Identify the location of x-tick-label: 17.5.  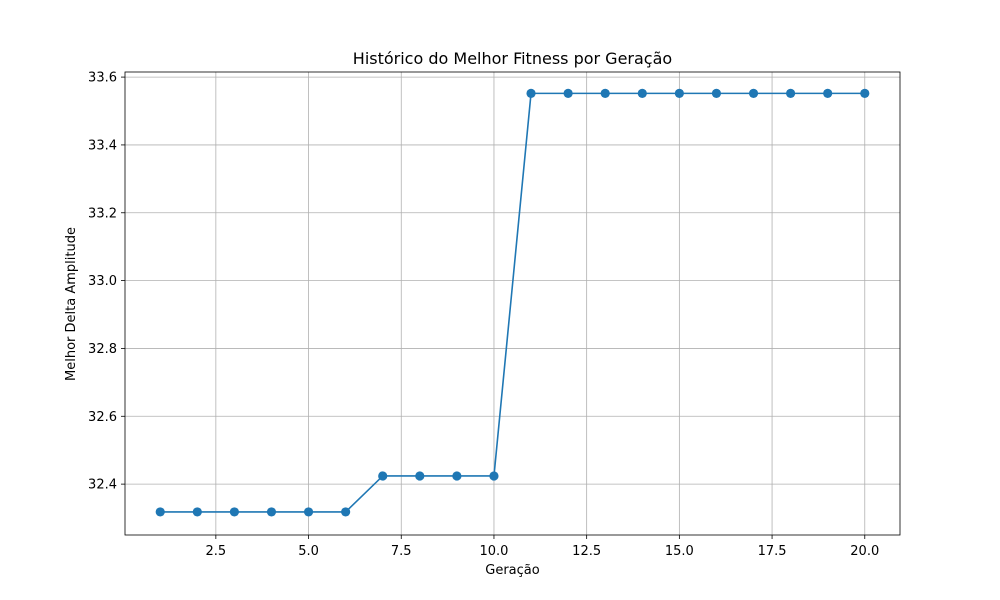
(772, 551).